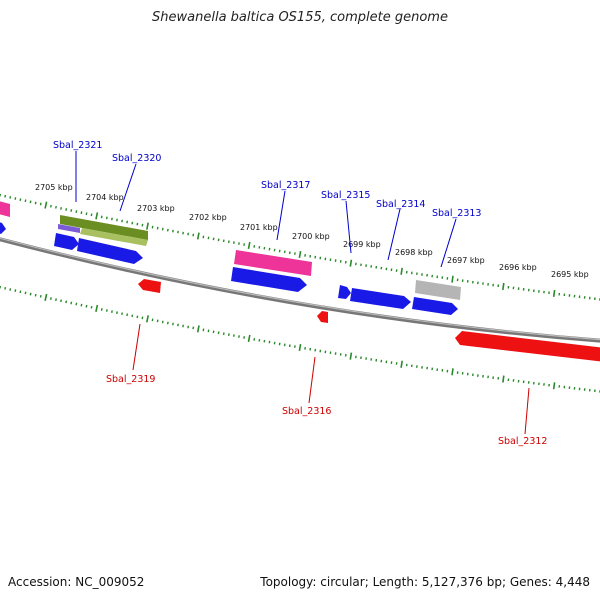 This screenshot has height=604, width=600. What do you see at coordinates (395, 582) in the screenshot?
I see `length-label: Length:` at bounding box center [395, 582].